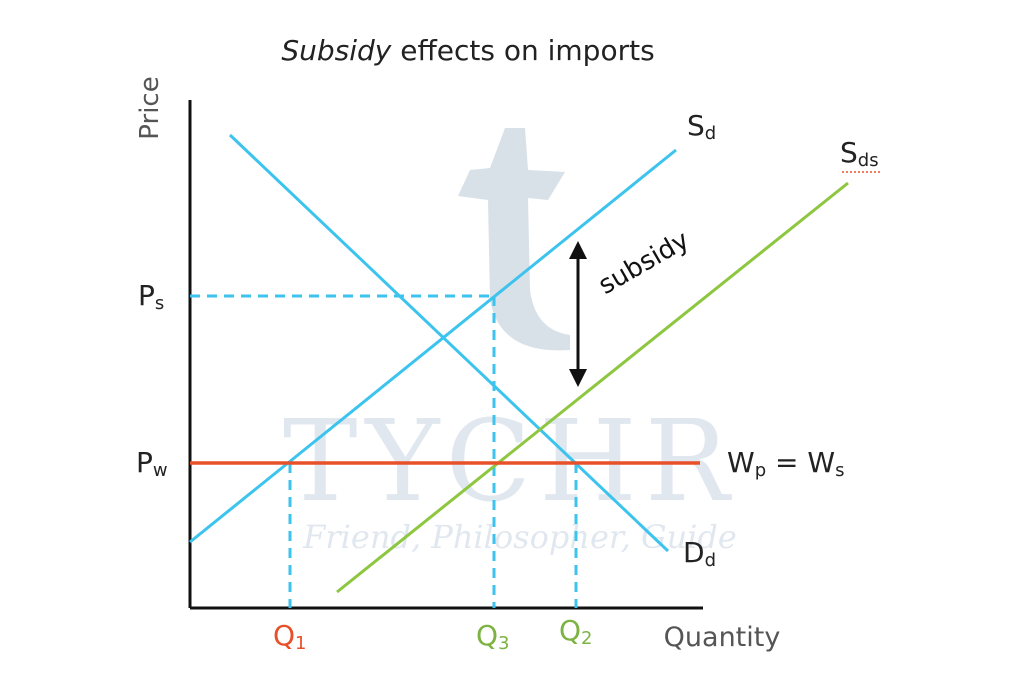 The width and height of the screenshot is (1024, 683). What do you see at coordinates (722, 637) in the screenshot?
I see `x-axis-label: Quantity` at bounding box center [722, 637].